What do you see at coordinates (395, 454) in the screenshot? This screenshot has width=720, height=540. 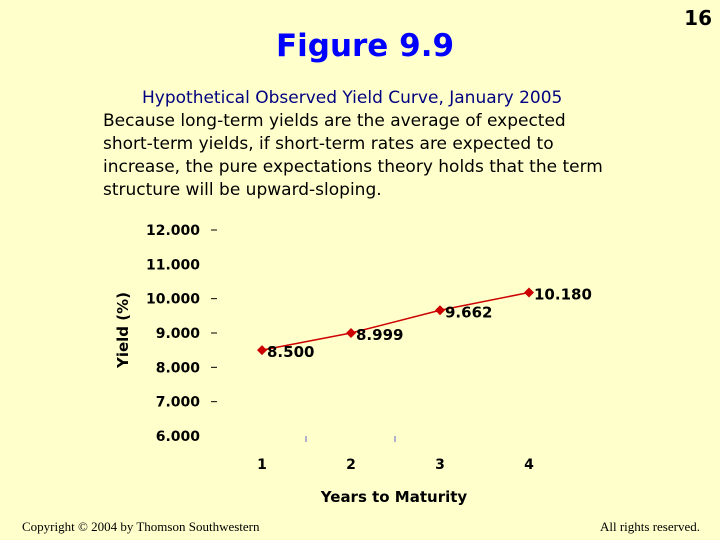 I see `x-axis: 1 2 3 4` at bounding box center [395, 454].